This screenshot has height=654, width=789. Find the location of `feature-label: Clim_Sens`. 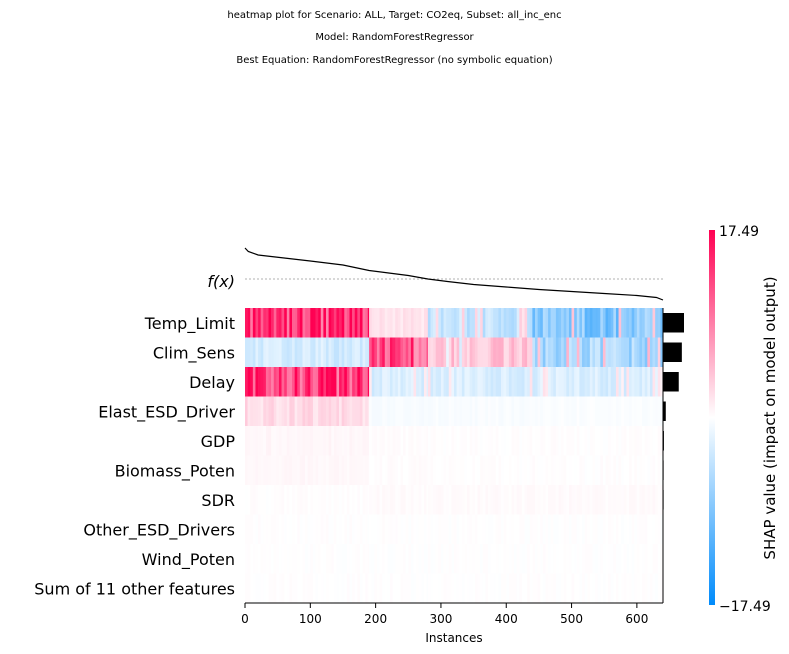

feature-label: Clim_Sens is located at coordinates (194, 353).